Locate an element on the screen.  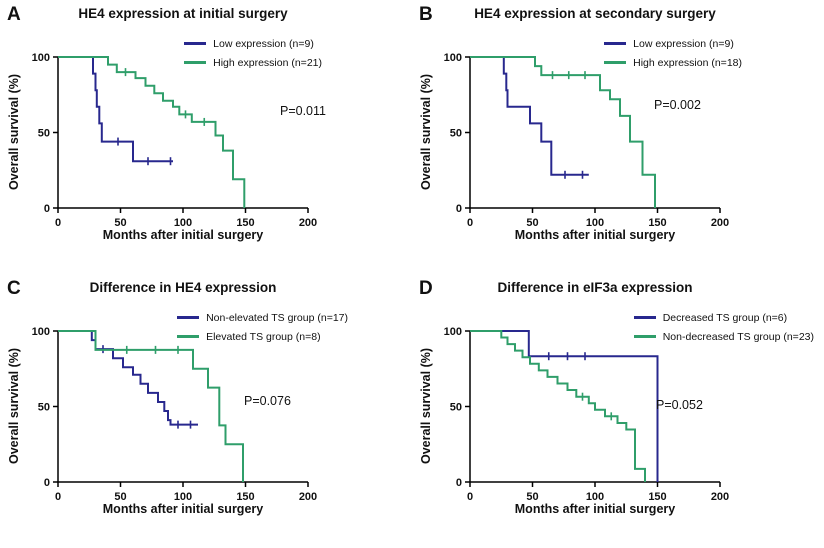
survival-plot-d: 0 50 100 150 200 0 50 100 is located at coordinates (587, 414).